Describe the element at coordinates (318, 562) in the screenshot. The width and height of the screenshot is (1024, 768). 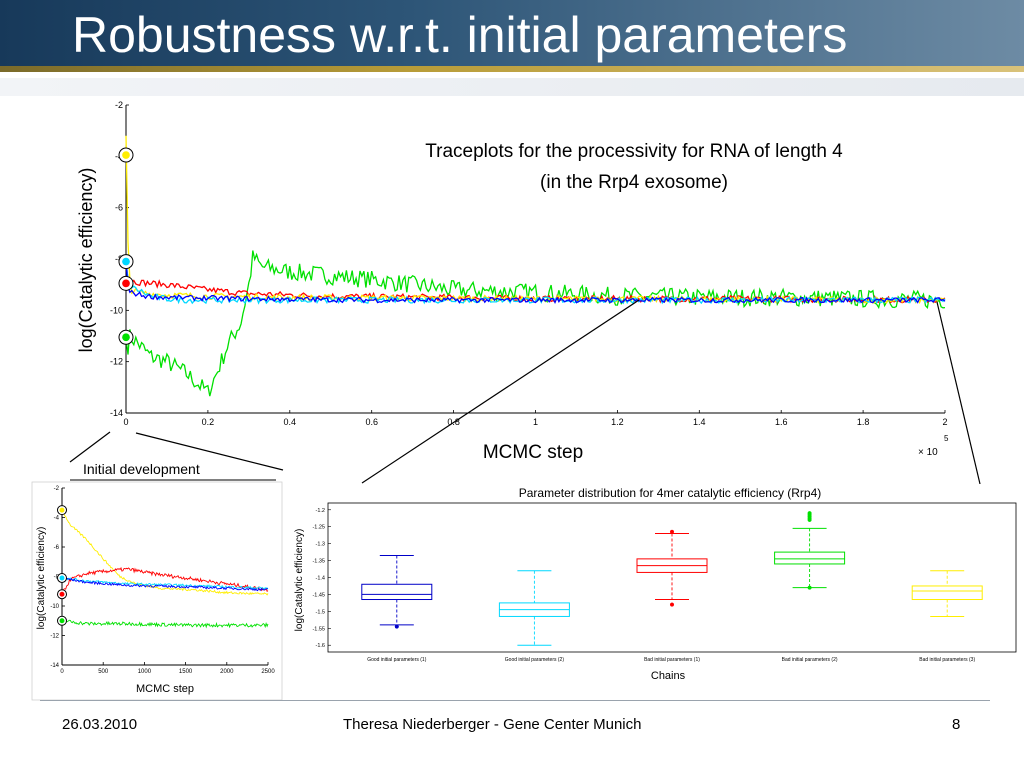
I see `y-tick-label: -1.35` at that location.